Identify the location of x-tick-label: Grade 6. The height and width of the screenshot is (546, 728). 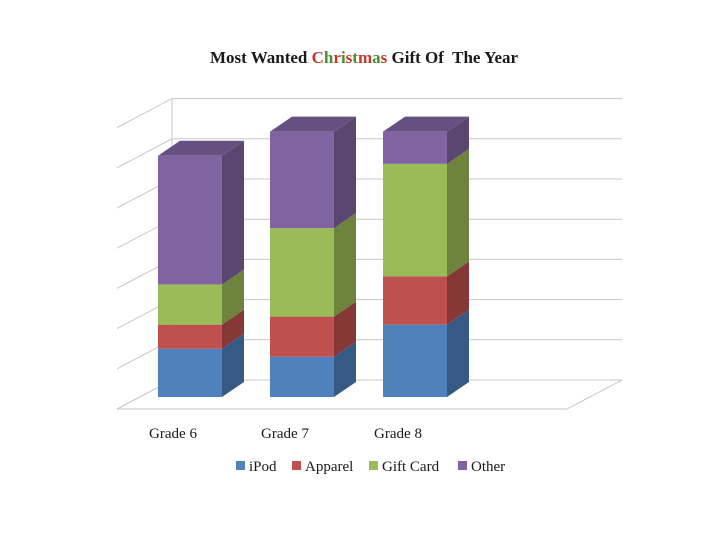
(173, 434).